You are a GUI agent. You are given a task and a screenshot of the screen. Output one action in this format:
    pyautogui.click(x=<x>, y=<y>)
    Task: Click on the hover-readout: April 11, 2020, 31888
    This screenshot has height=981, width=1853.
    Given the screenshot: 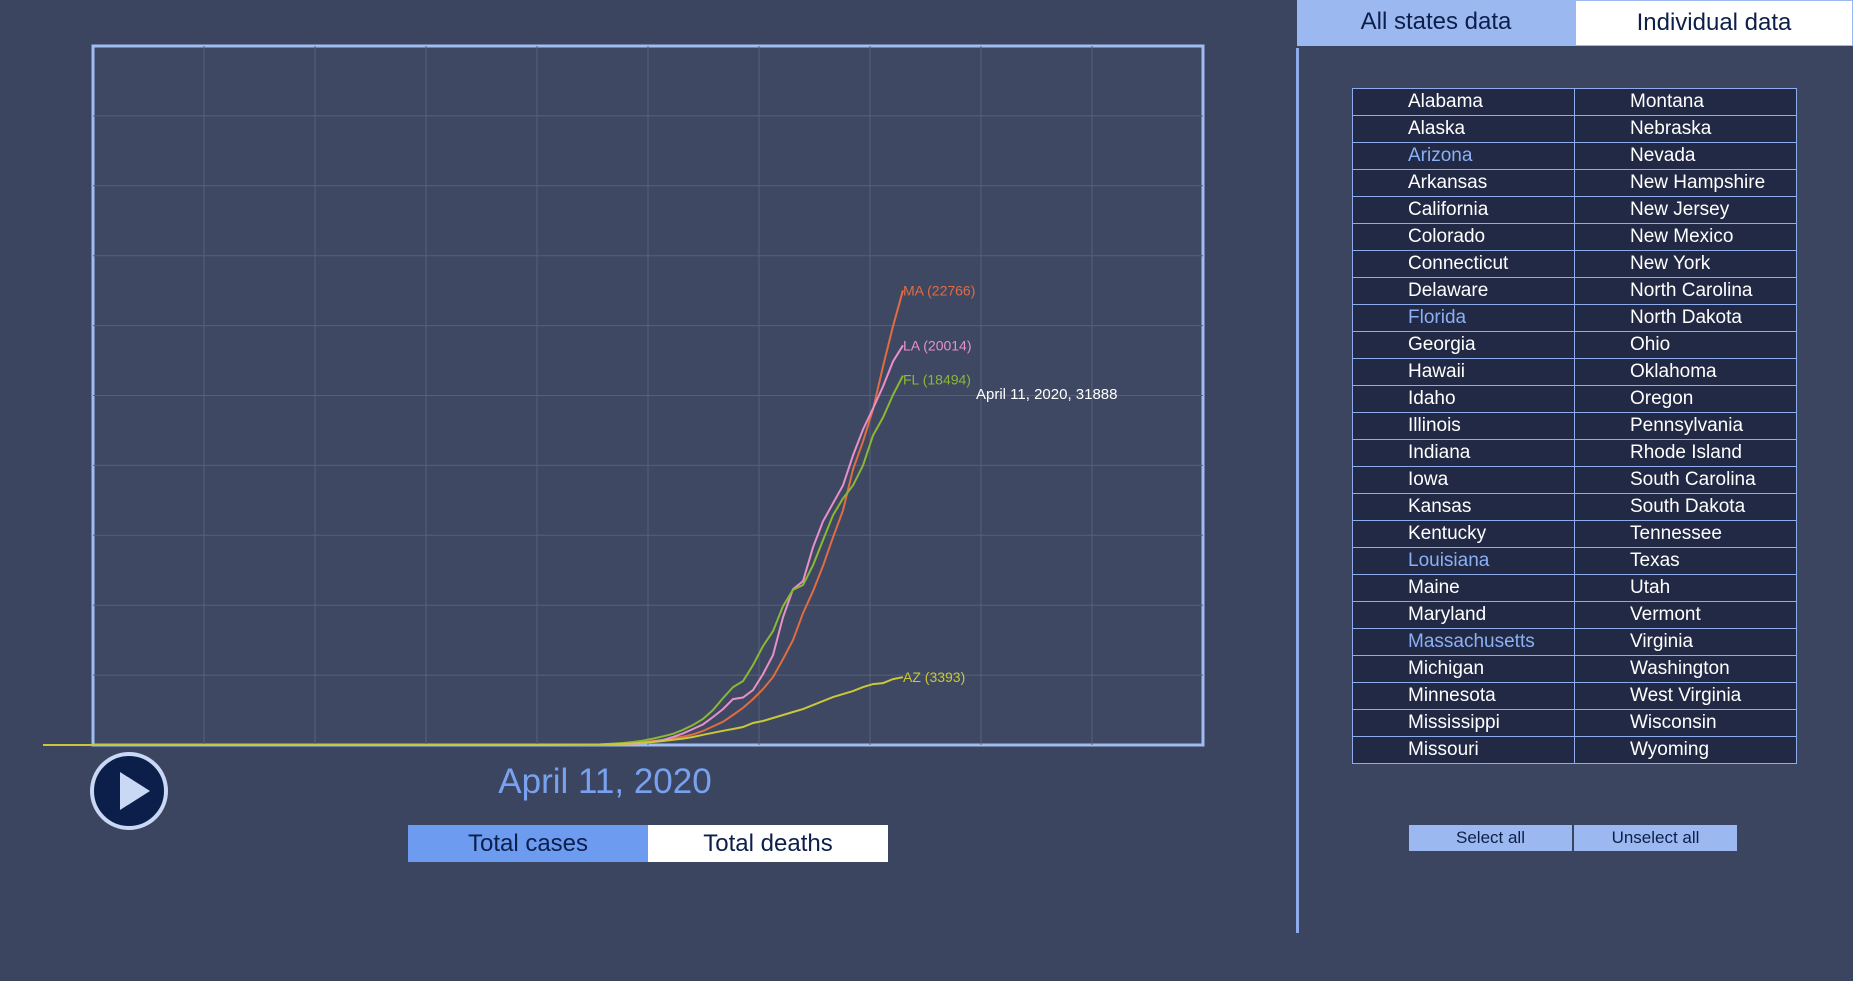 What is the action you would take?
    pyautogui.click(x=1047, y=394)
    